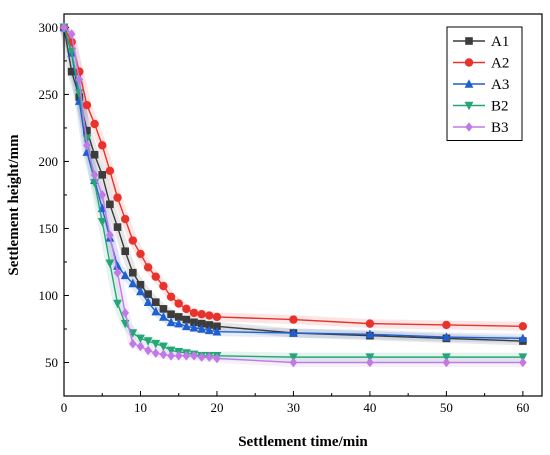  Describe the element at coordinates (500, 64) in the screenshot. I see `legend-label-A2: A2` at that location.